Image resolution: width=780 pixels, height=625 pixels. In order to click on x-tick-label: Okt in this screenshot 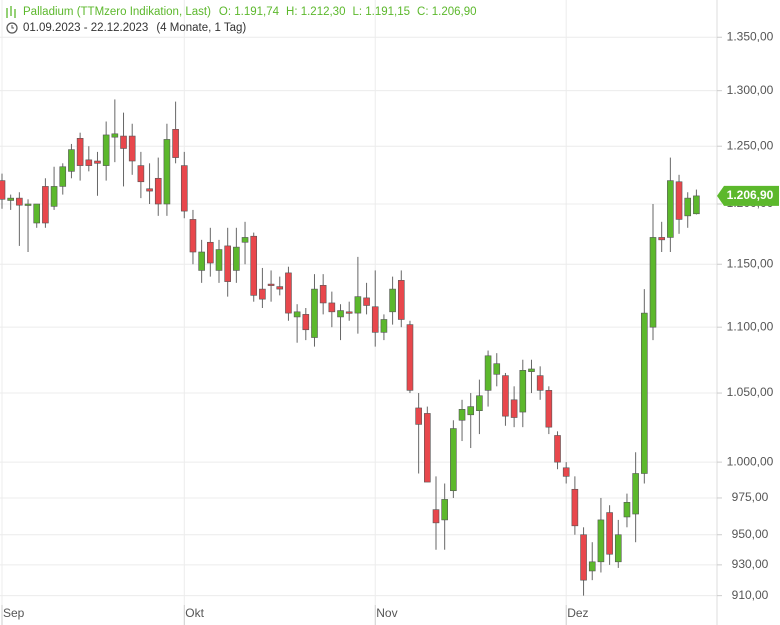, I will do `click(194, 613)`.